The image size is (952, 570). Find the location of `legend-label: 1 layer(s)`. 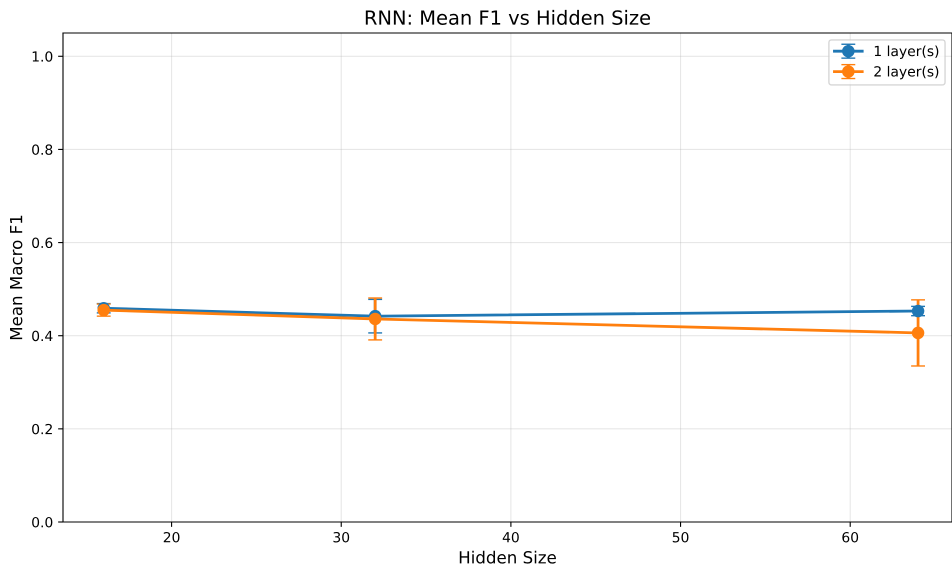

legend-label: 1 layer(s) is located at coordinates (906, 52).